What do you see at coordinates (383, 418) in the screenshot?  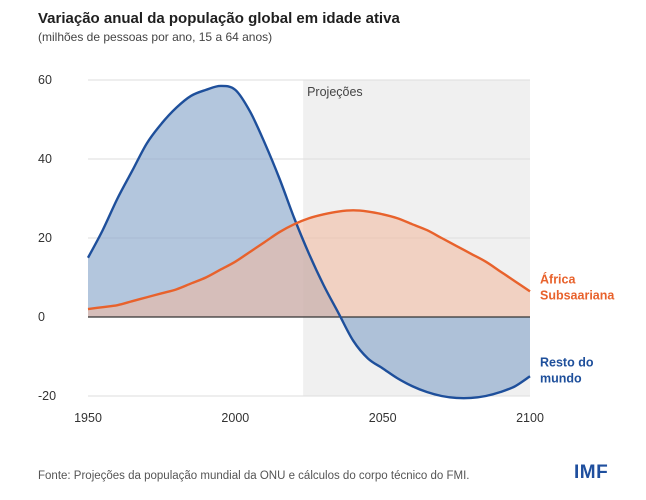 I see `x-tick-label-2: 2050` at bounding box center [383, 418].